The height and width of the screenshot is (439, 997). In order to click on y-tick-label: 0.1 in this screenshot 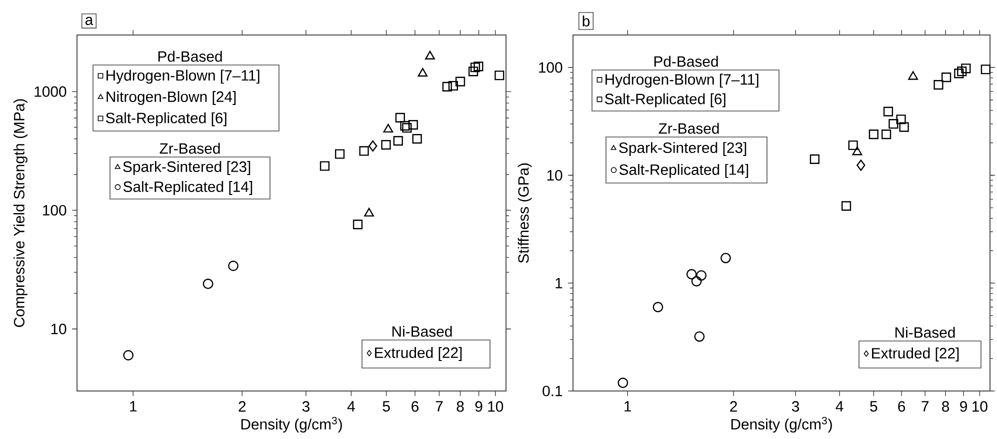, I will do `click(552, 391)`.